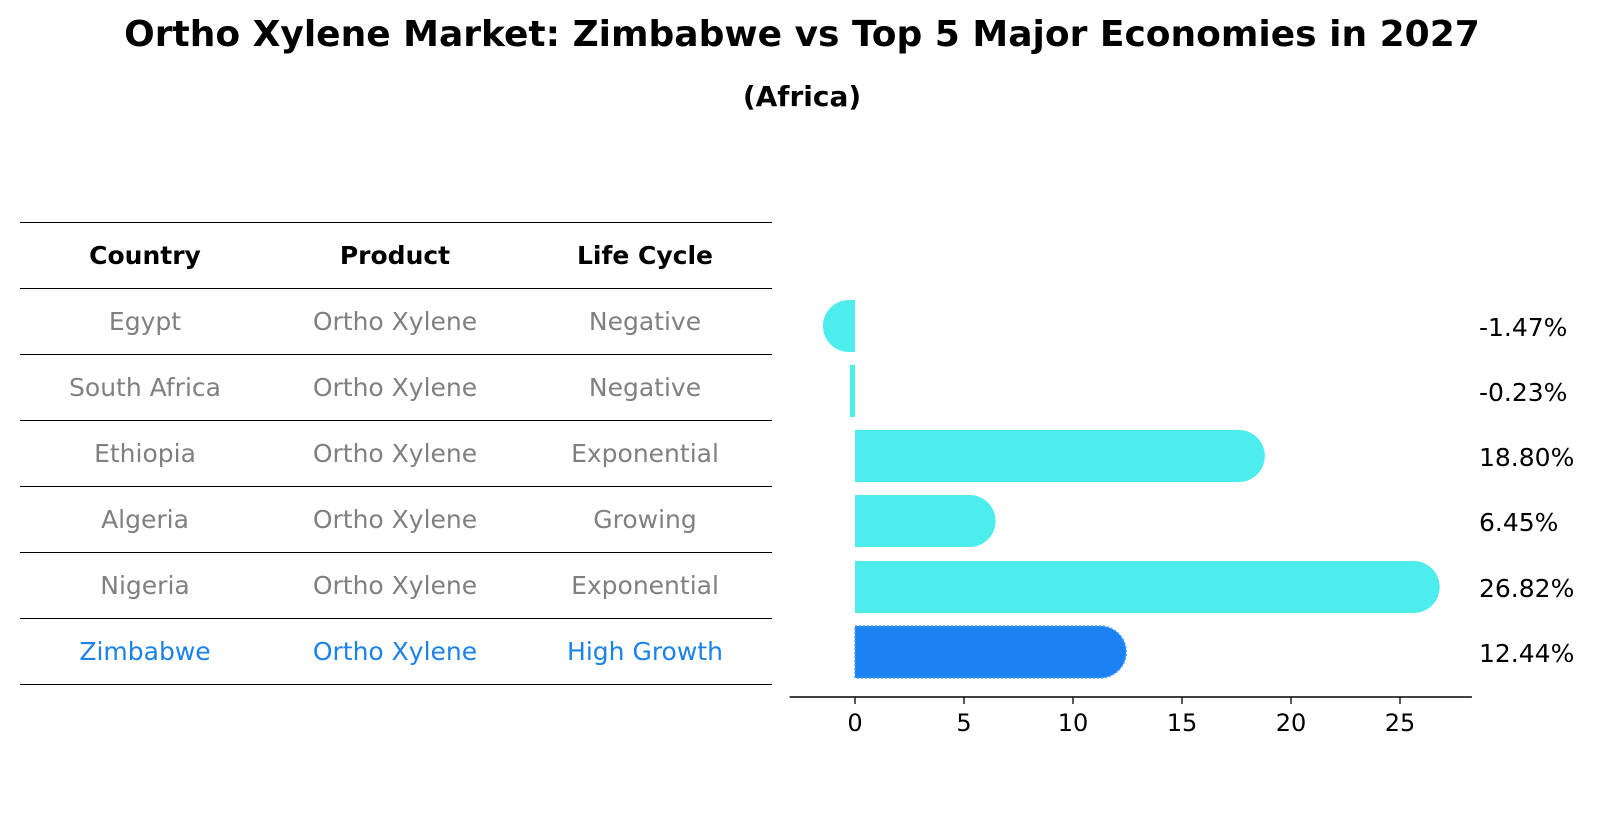 The width and height of the screenshot is (1604, 823). I want to click on header-life-cycle: Life Cycle, so click(645, 255).